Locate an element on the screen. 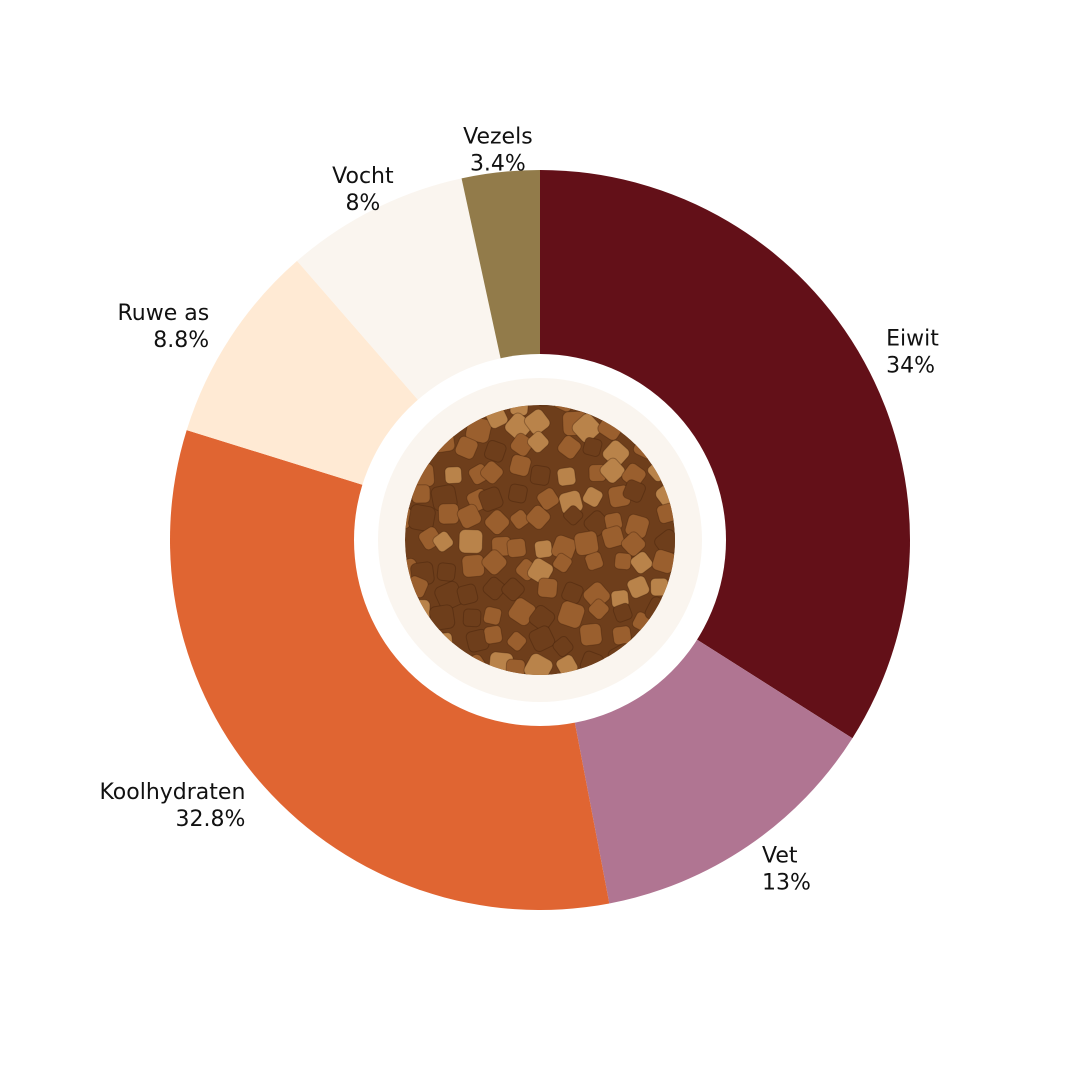  slice-label-ruwe-as: Ruwe as8.8% is located at coordinates (163, 327).